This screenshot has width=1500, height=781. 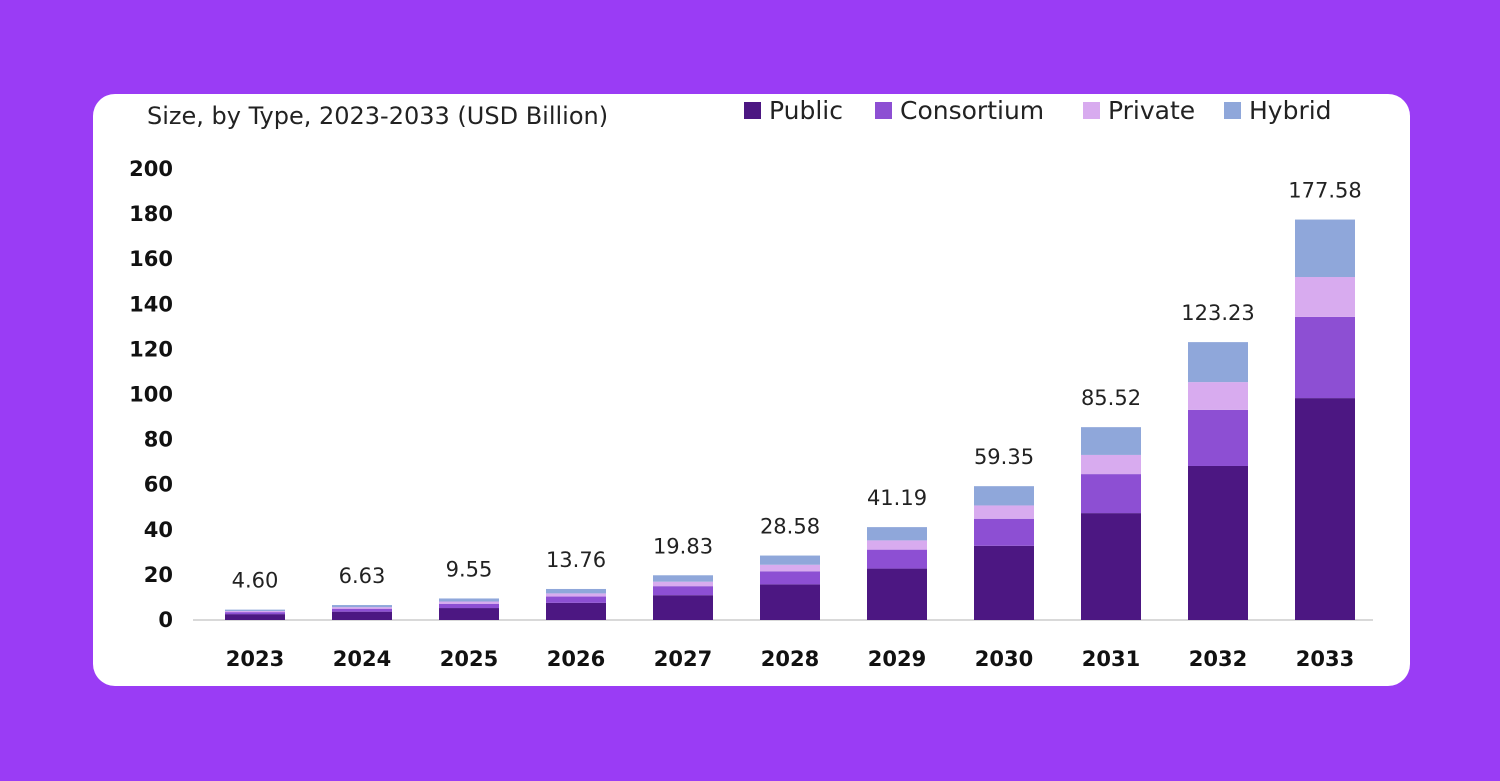 I want to click on total-label-2027: 19.83, so click(x=683, y=546).